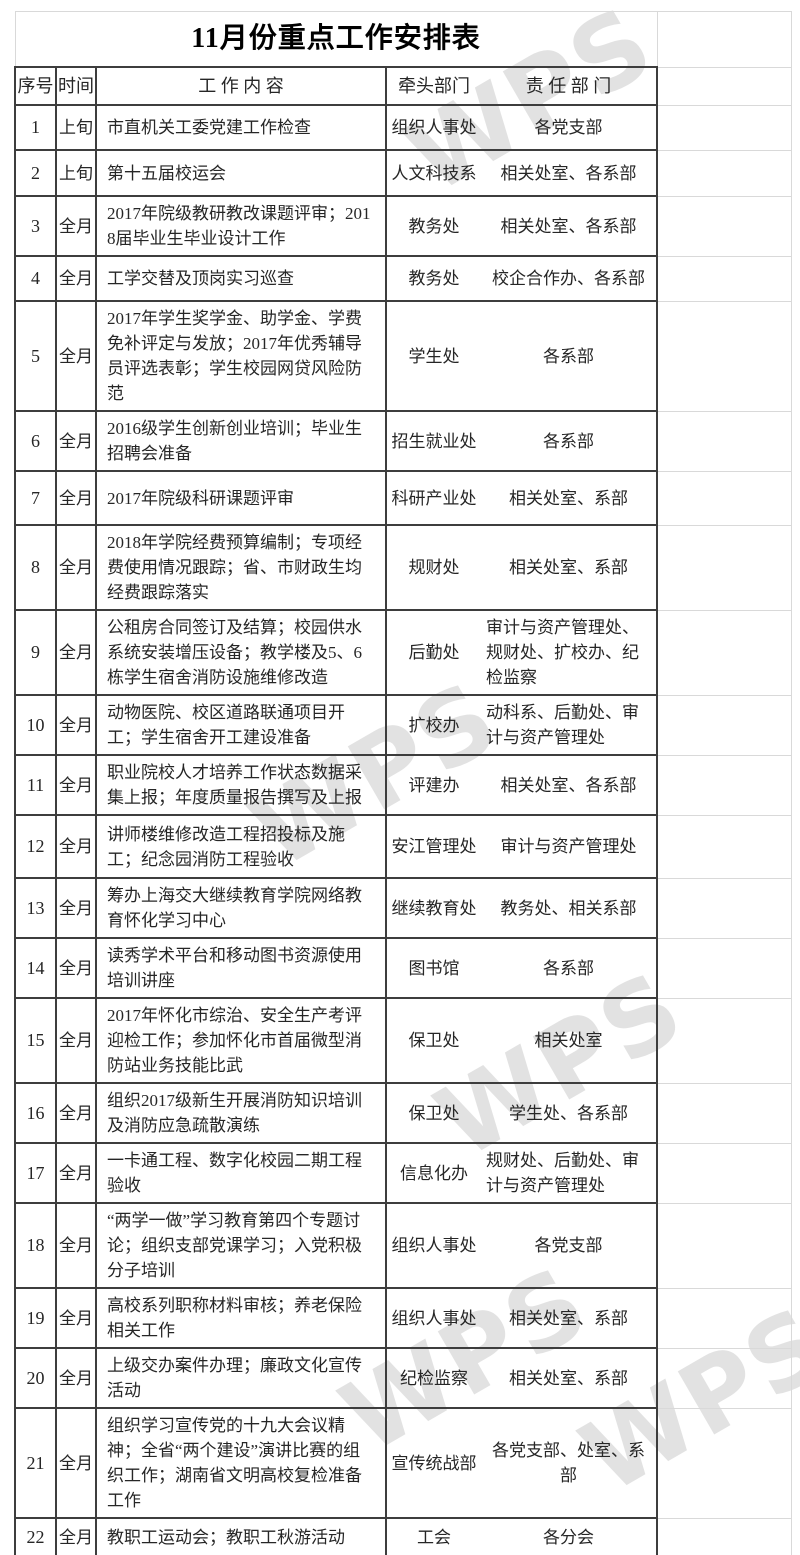 Image resolution: width=800 pixels, height=1555 pixels. What do you see at coordinates (433, 567) in the screenshot?
I see `cell-lead-dept: 规财处` at bounding box center [433, 567].